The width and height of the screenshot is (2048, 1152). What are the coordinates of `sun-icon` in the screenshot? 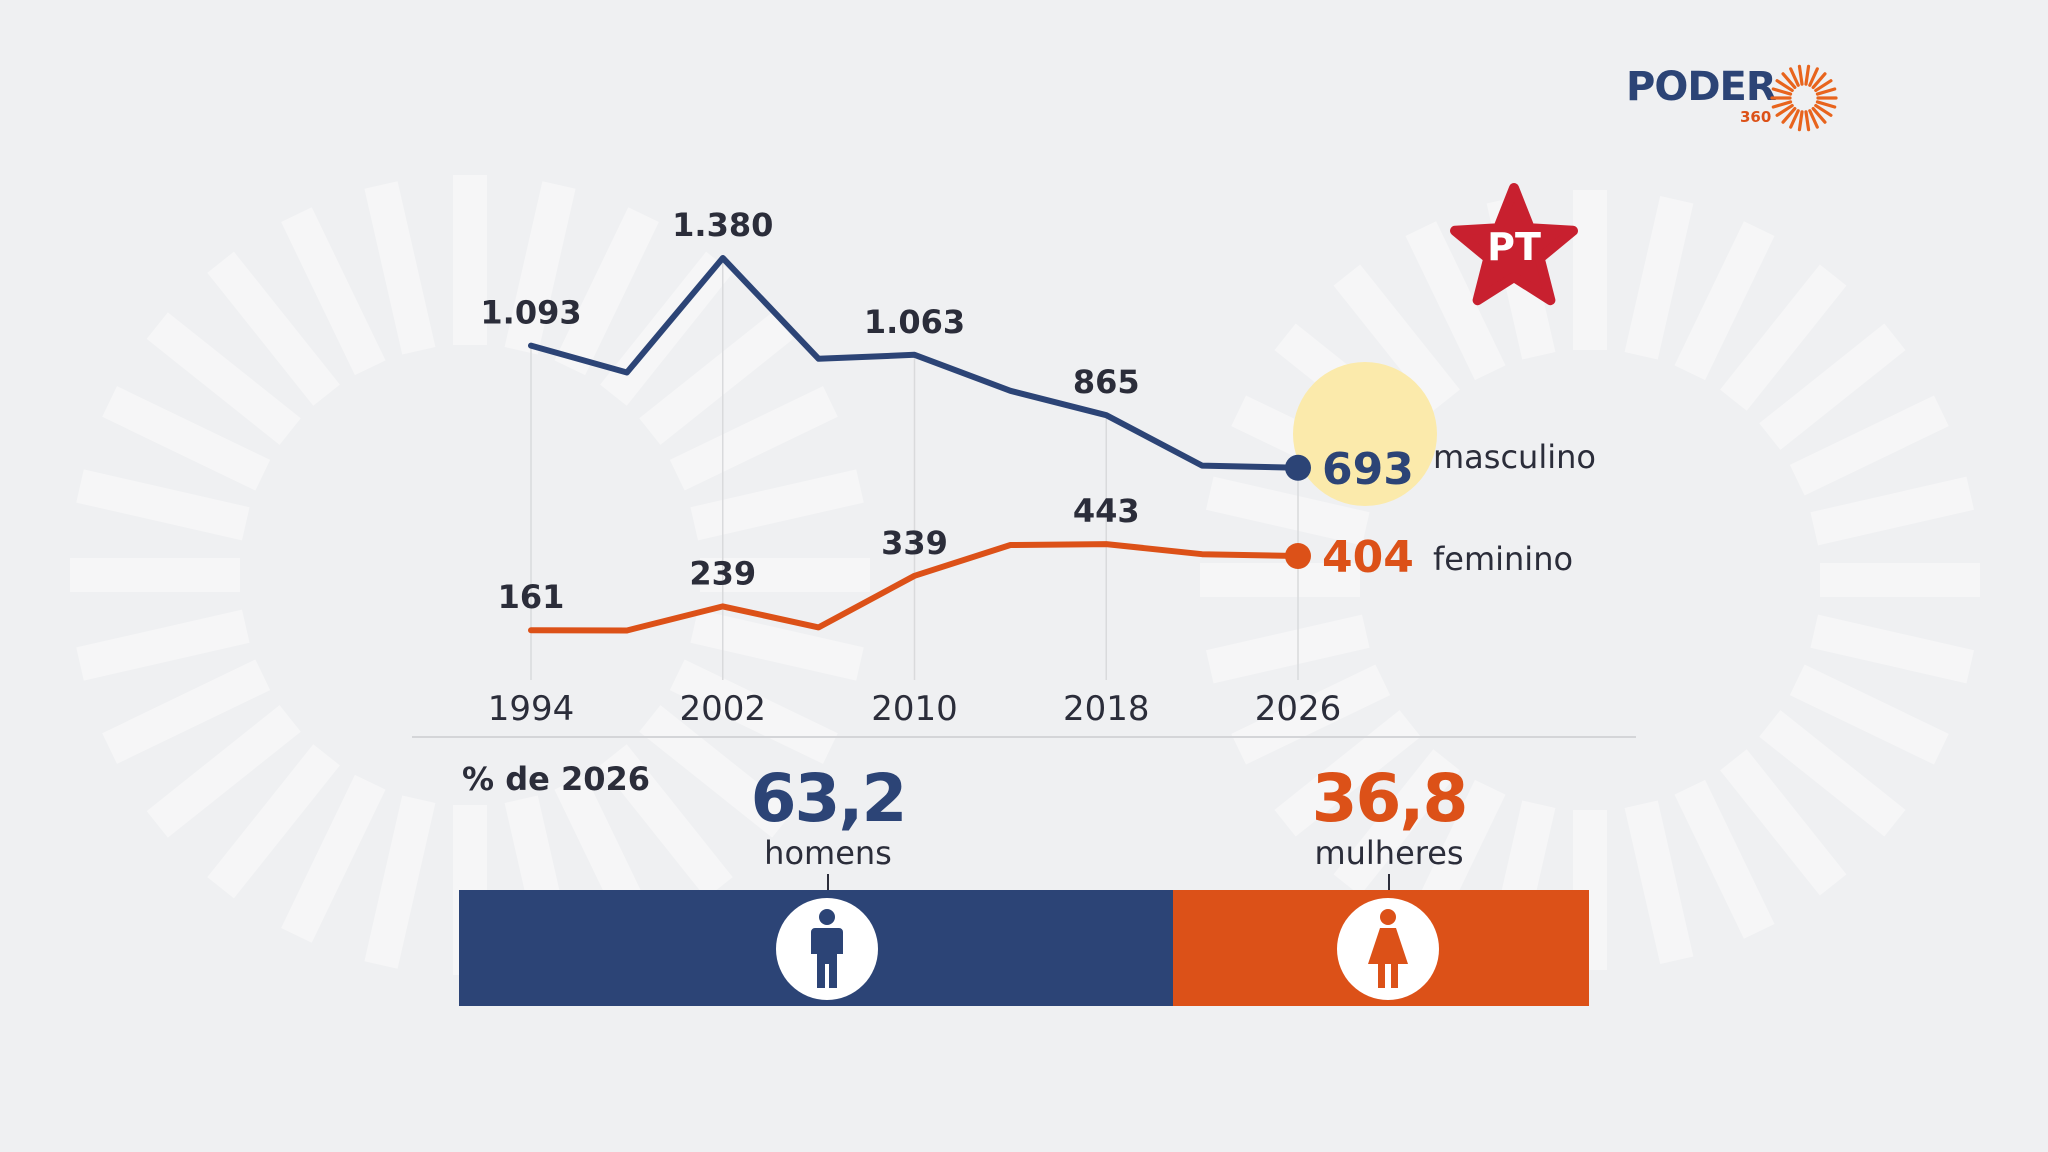 It's located at (1804, 98).